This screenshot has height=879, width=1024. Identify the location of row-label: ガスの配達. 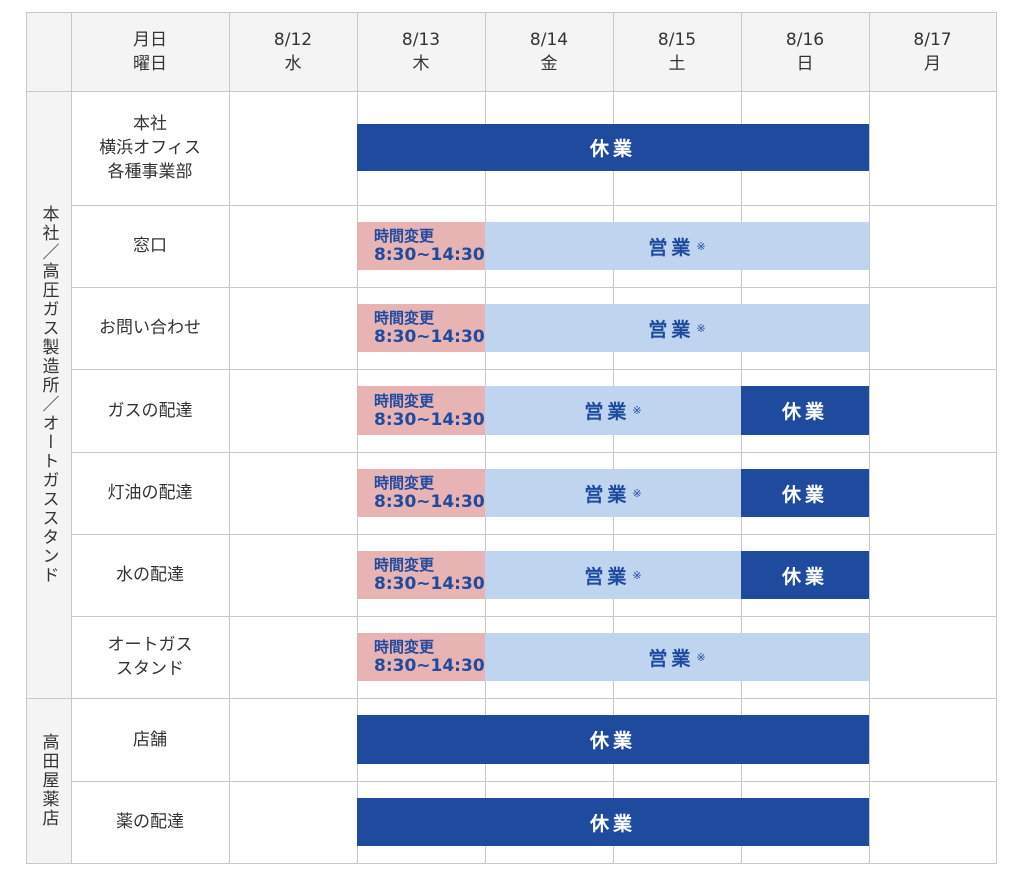
(150, 410).